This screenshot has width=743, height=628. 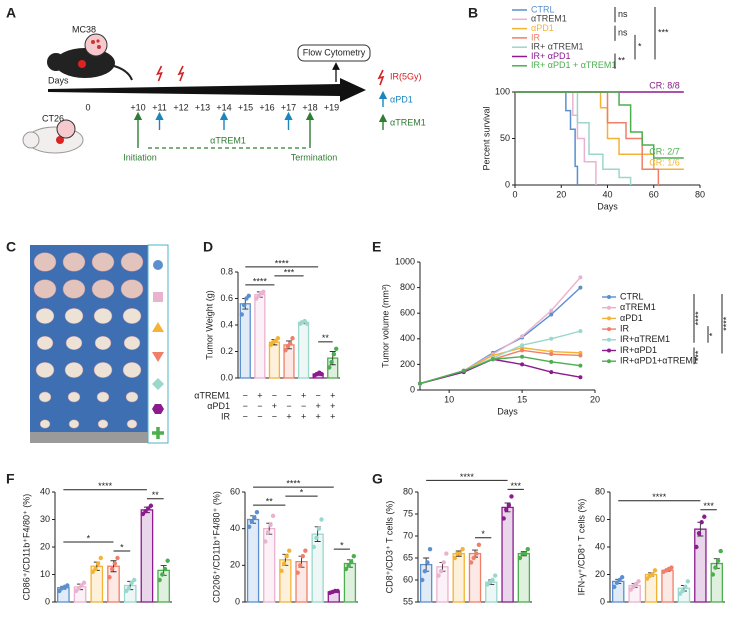 What do you see at coordinates (331, 107) in the screenshot?
I see `day-label: +19` at bounding box center [331, 107].